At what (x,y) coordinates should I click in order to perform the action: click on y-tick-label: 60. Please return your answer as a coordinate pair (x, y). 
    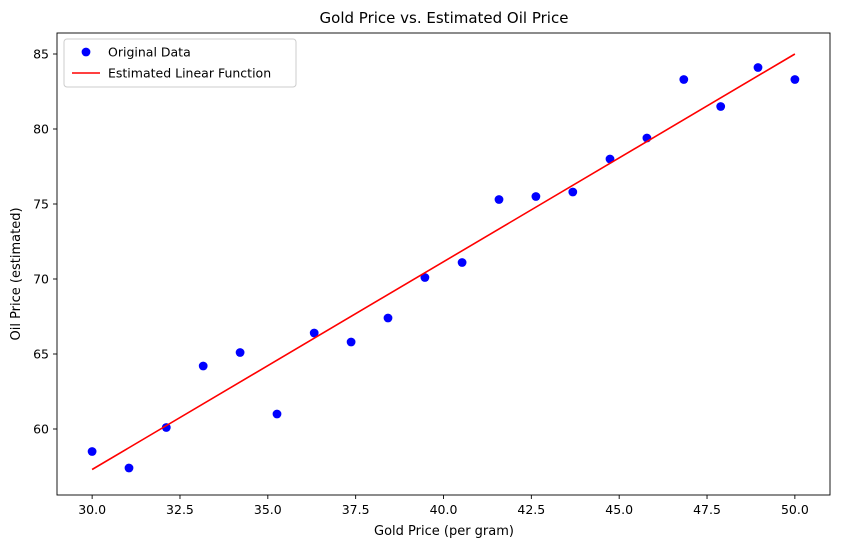
    Looking at the image, I should click on (41, 429).